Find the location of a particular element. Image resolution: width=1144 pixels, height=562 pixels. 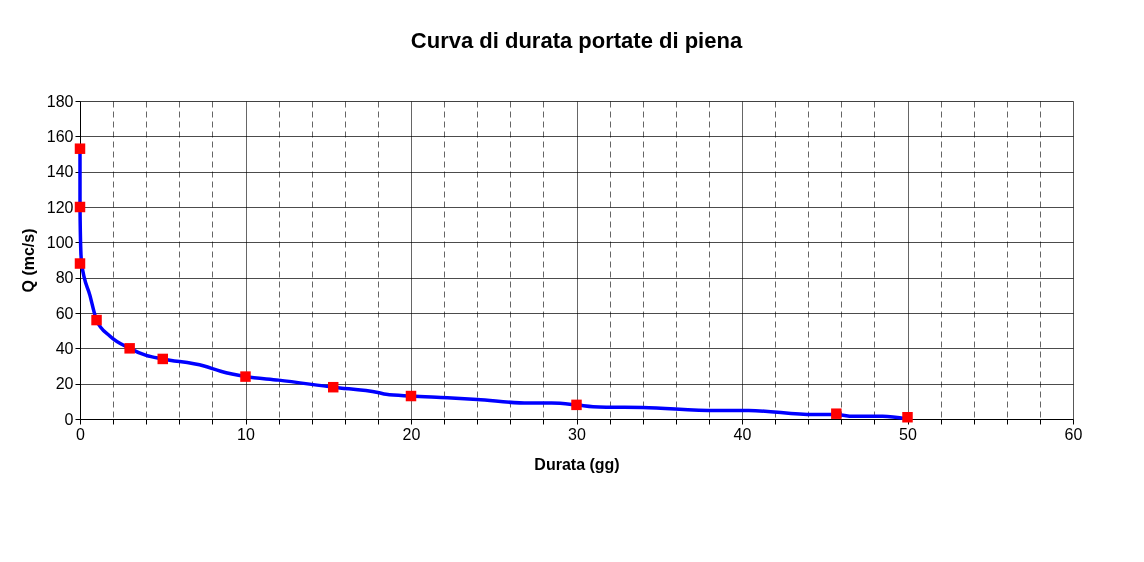

x-tick-label: 30 is located at coordinates (577, 434).